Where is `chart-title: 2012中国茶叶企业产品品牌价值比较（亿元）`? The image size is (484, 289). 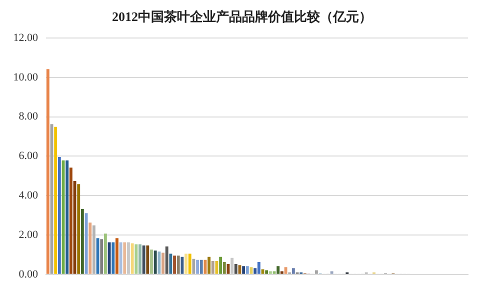
chart-title: 2012中国茶叶企业产品品牌价值比较（亿元） is located at coordinates (242, 17).